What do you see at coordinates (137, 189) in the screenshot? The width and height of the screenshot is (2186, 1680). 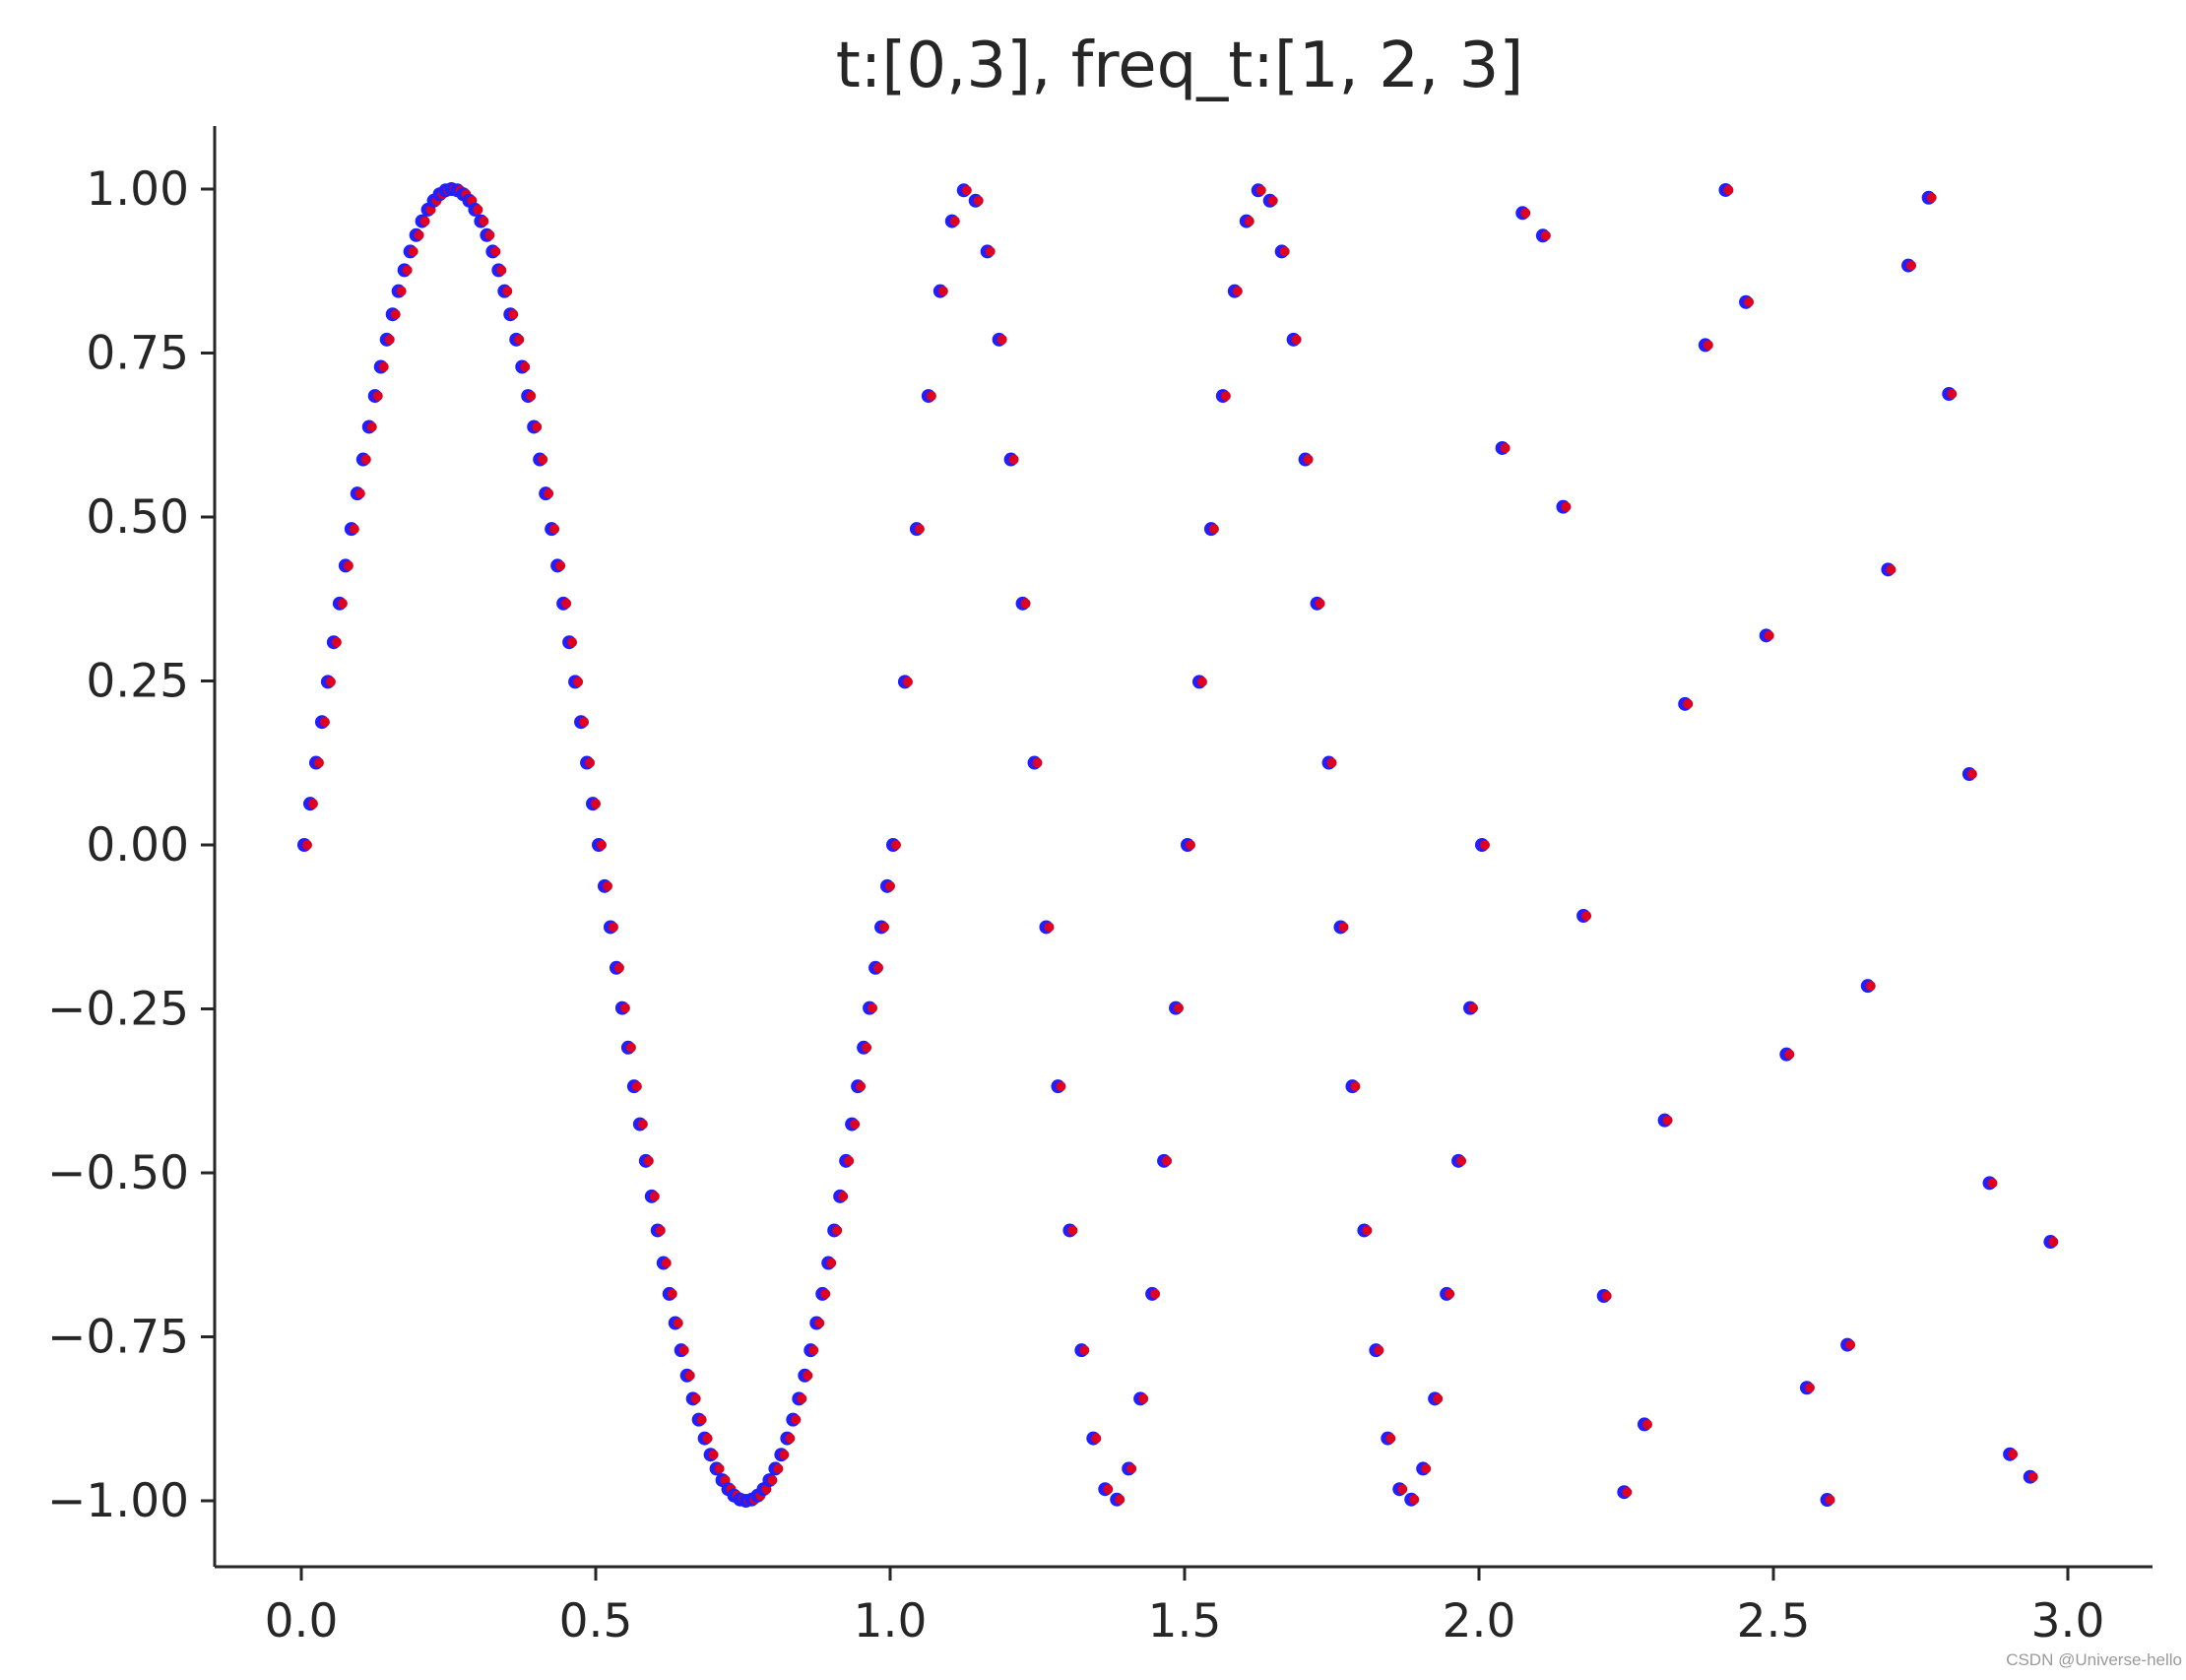 I see `y-tick-label: 1.00` at bounding box center [137, 189].